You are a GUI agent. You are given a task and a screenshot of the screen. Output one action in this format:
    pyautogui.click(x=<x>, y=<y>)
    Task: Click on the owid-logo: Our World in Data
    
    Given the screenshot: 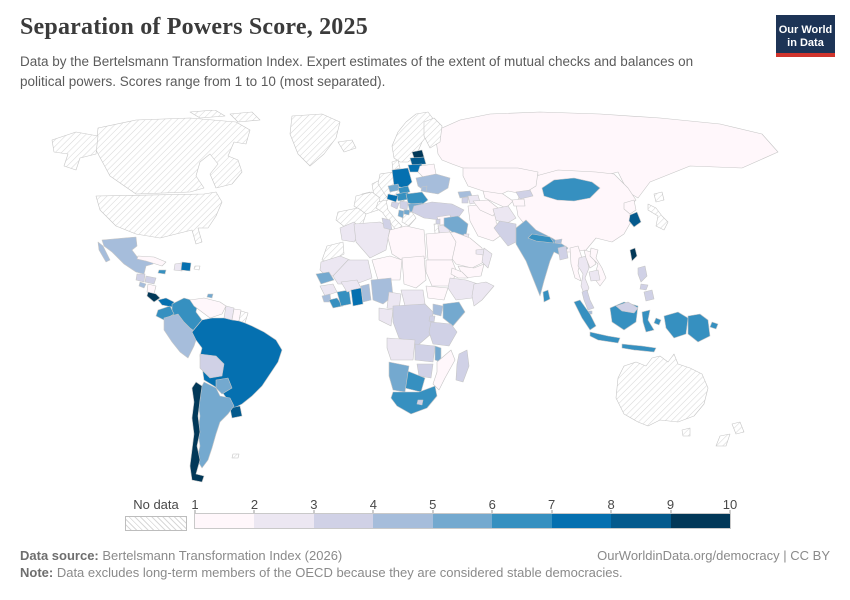 What is the action you would take?
    pyautogui.click(x=805, y=36)
    